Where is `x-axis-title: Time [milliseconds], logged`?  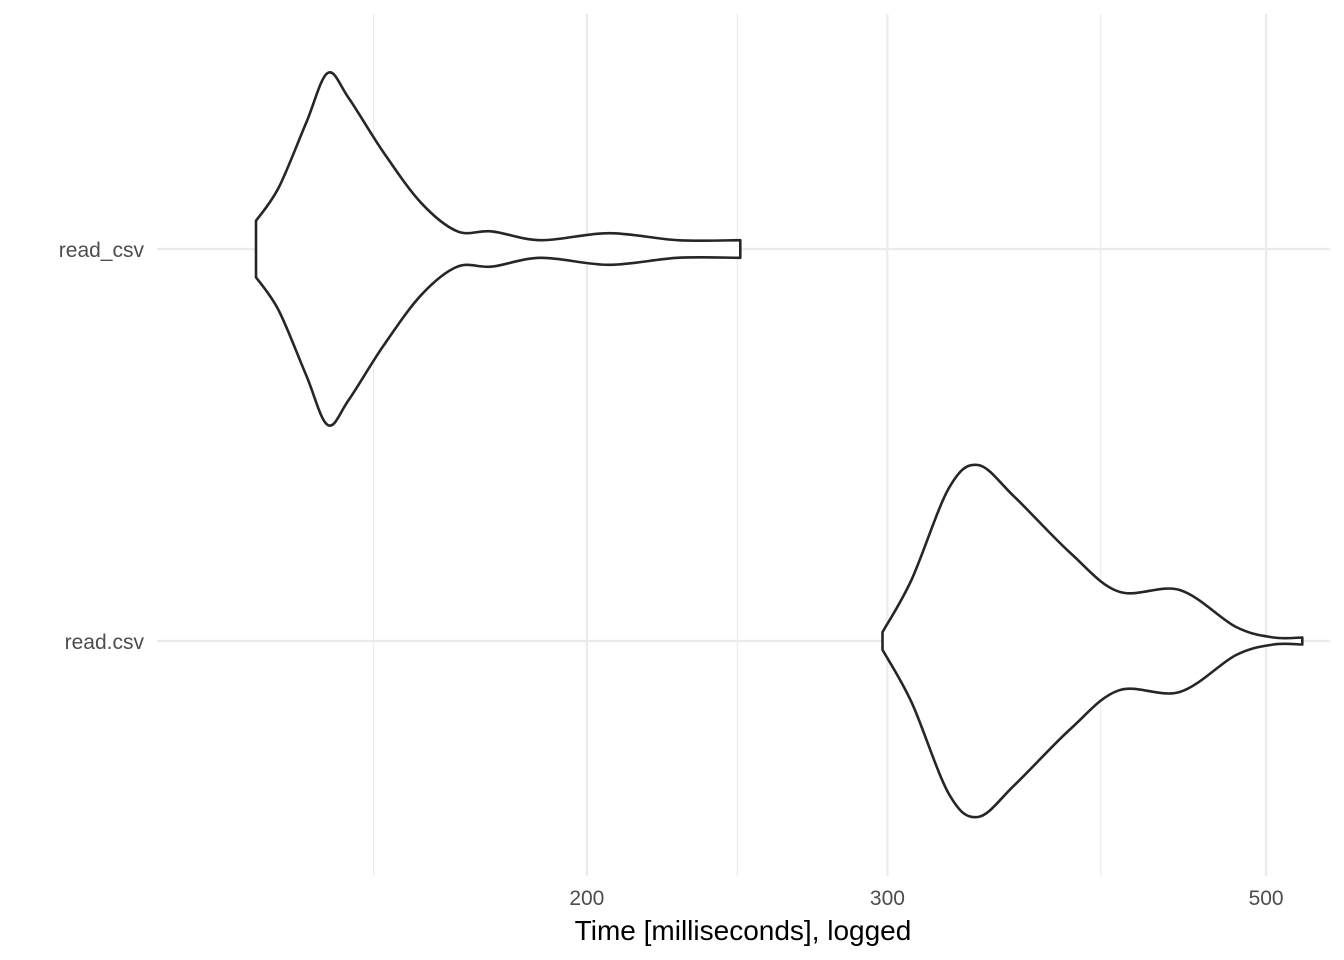
x-axis-title: Time [milliseconds], logged is located at coordinates (743, 930).